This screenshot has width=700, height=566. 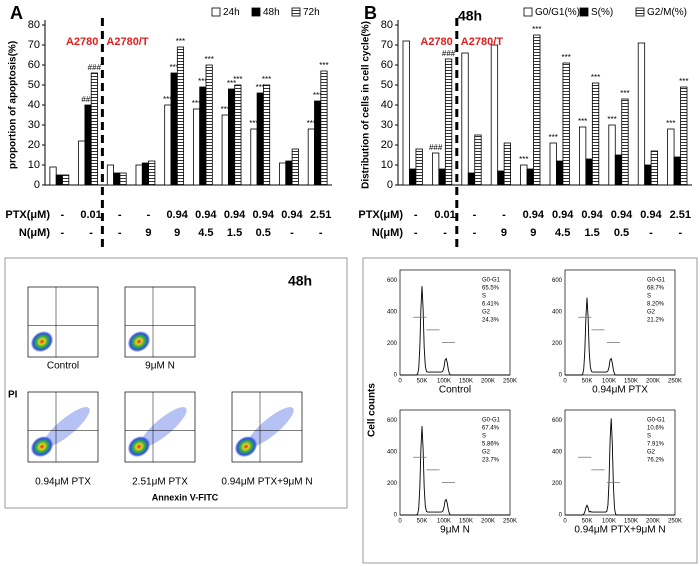 I want to click on x-tick-label: 0.5, so click(x=621, y=233).